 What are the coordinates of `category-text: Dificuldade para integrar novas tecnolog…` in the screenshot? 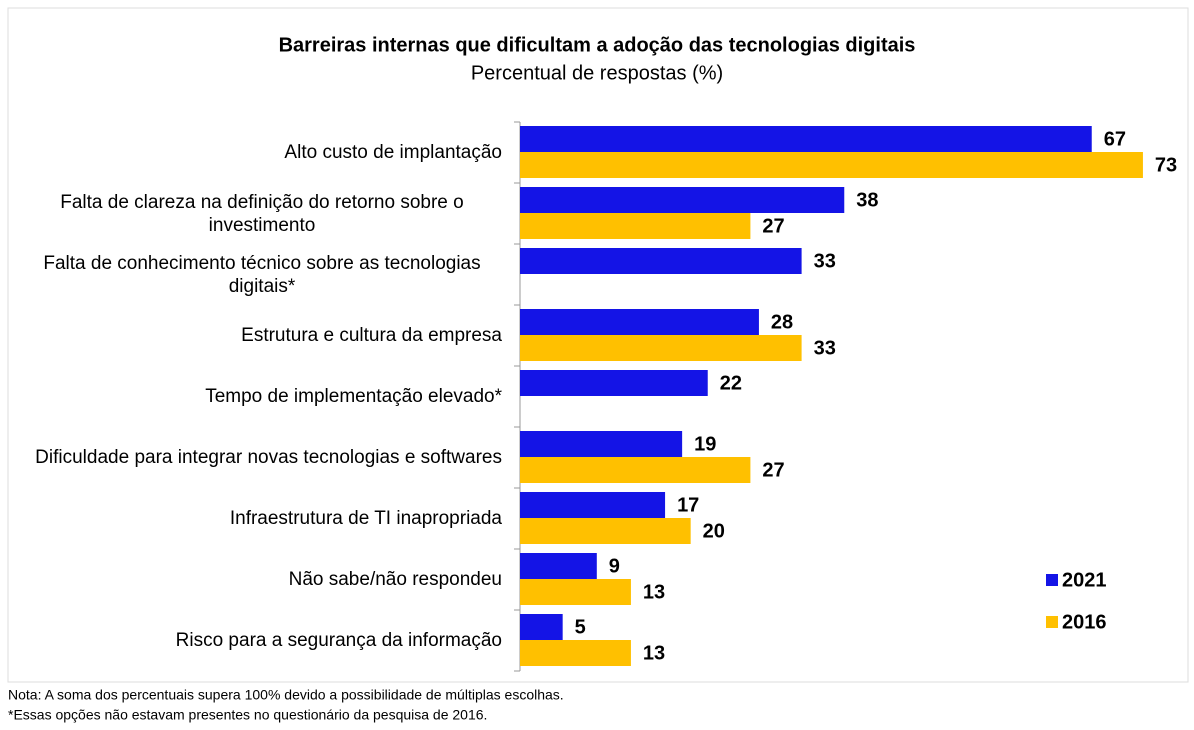 It's located at (268, 457).